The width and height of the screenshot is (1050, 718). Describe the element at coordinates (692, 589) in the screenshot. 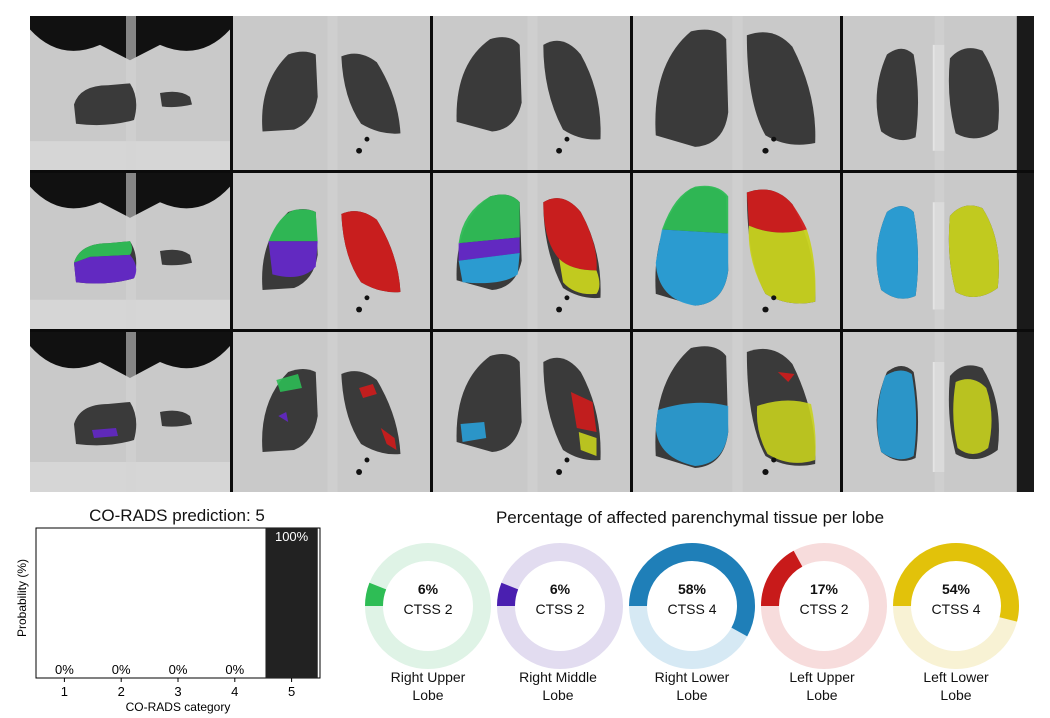

I see `donut-percent-label: 58%` at that location.